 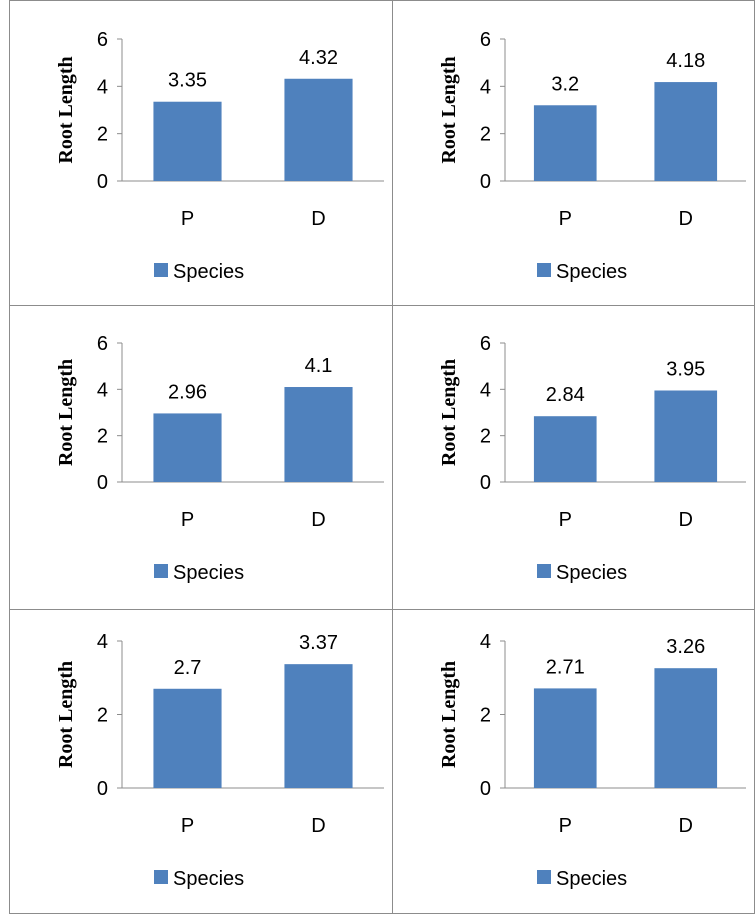 What do you see at coordinates (319, 366) in the screenshot?
I see `data-label: 4.1` at bounding box center [319, 366].